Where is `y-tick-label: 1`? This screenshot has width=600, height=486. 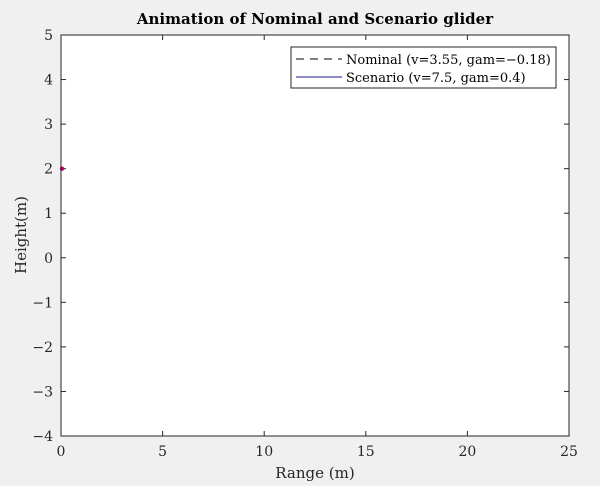
y-tick-label: 1 is located at coordinates (48, 214).